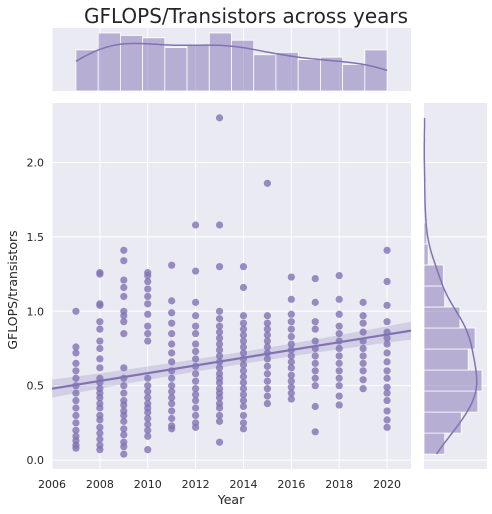  Describe the element at coordinates (243, 484) in the screenshot. I see `x-tick-label: 2014` at that location.